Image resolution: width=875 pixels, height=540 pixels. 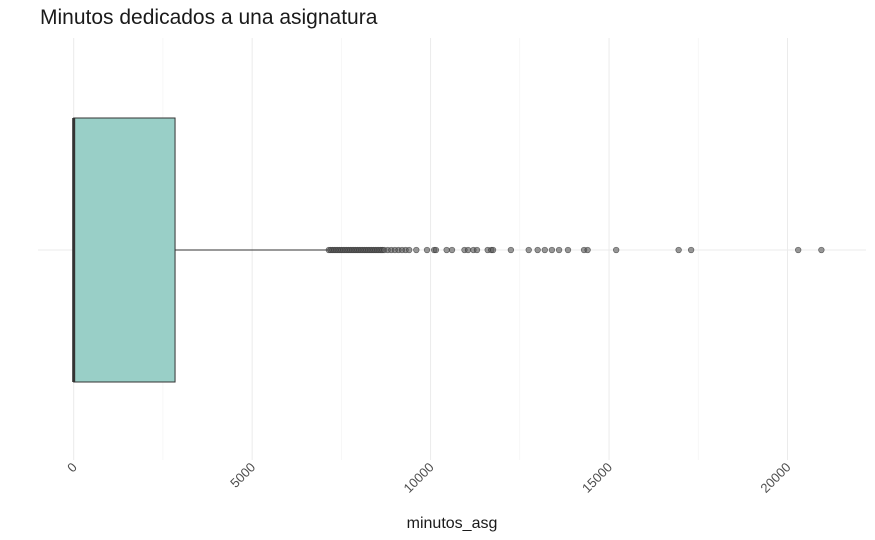 What do you see at coordinates (200, 250) in the screenshot?
I see `box-layer` at bounding box center [200, 250].